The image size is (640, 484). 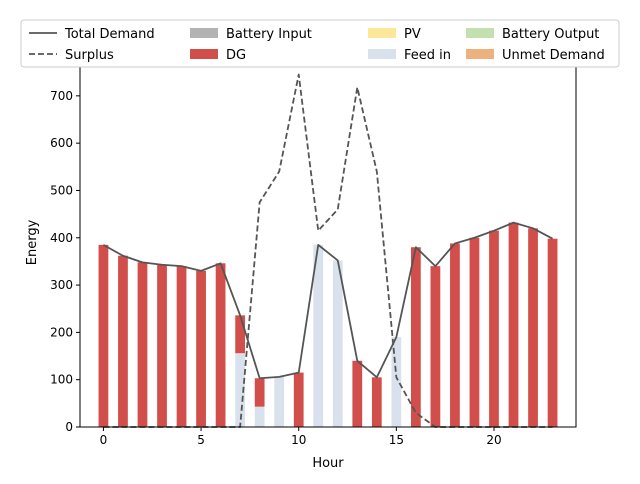 I want to click on x-axis-ticks: 0 5 10 15 20, so click(x=301, y=437).